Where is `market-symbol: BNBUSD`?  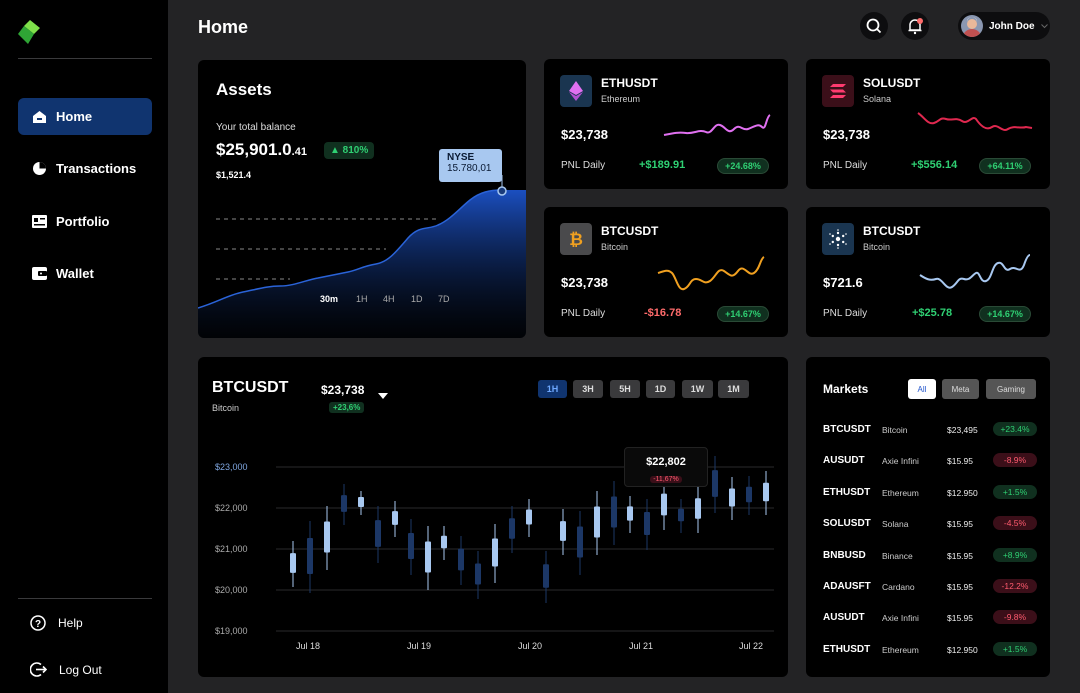 market-symbol: BNBUSD is located at coordinates (844, 555).